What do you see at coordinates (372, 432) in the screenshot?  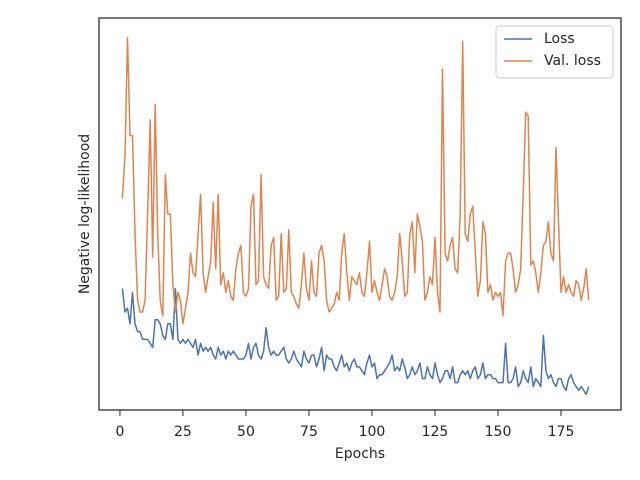 I see `x-tick-label: 100` at bounding box center [372, 432].